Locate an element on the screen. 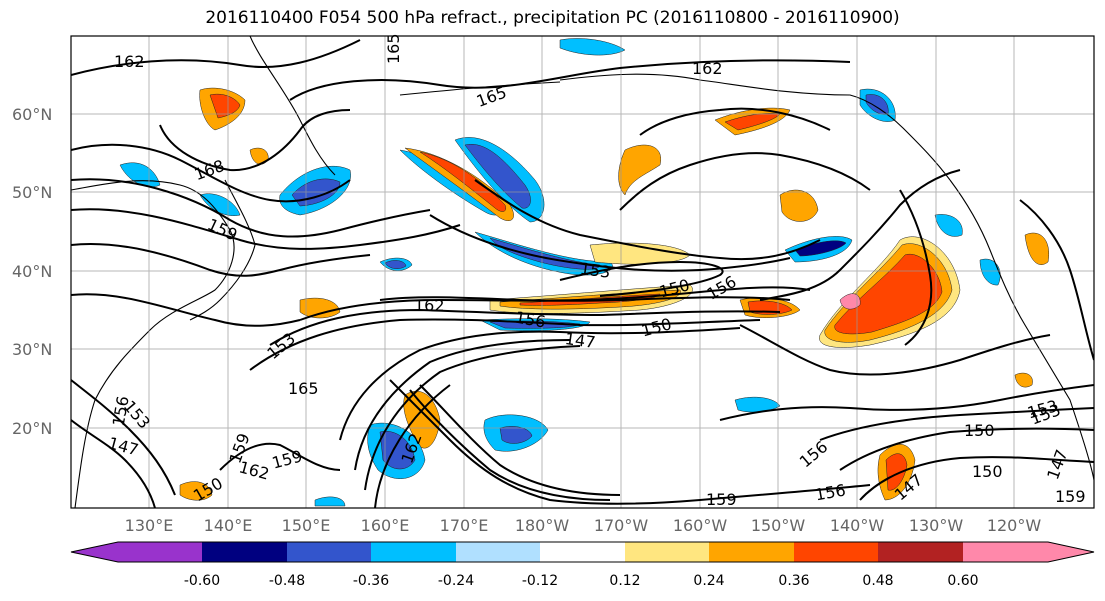 The height and width of the screenshot is (601, 1105). colorbar-tick-label: 0.48 is located at coordinates (877, 581).